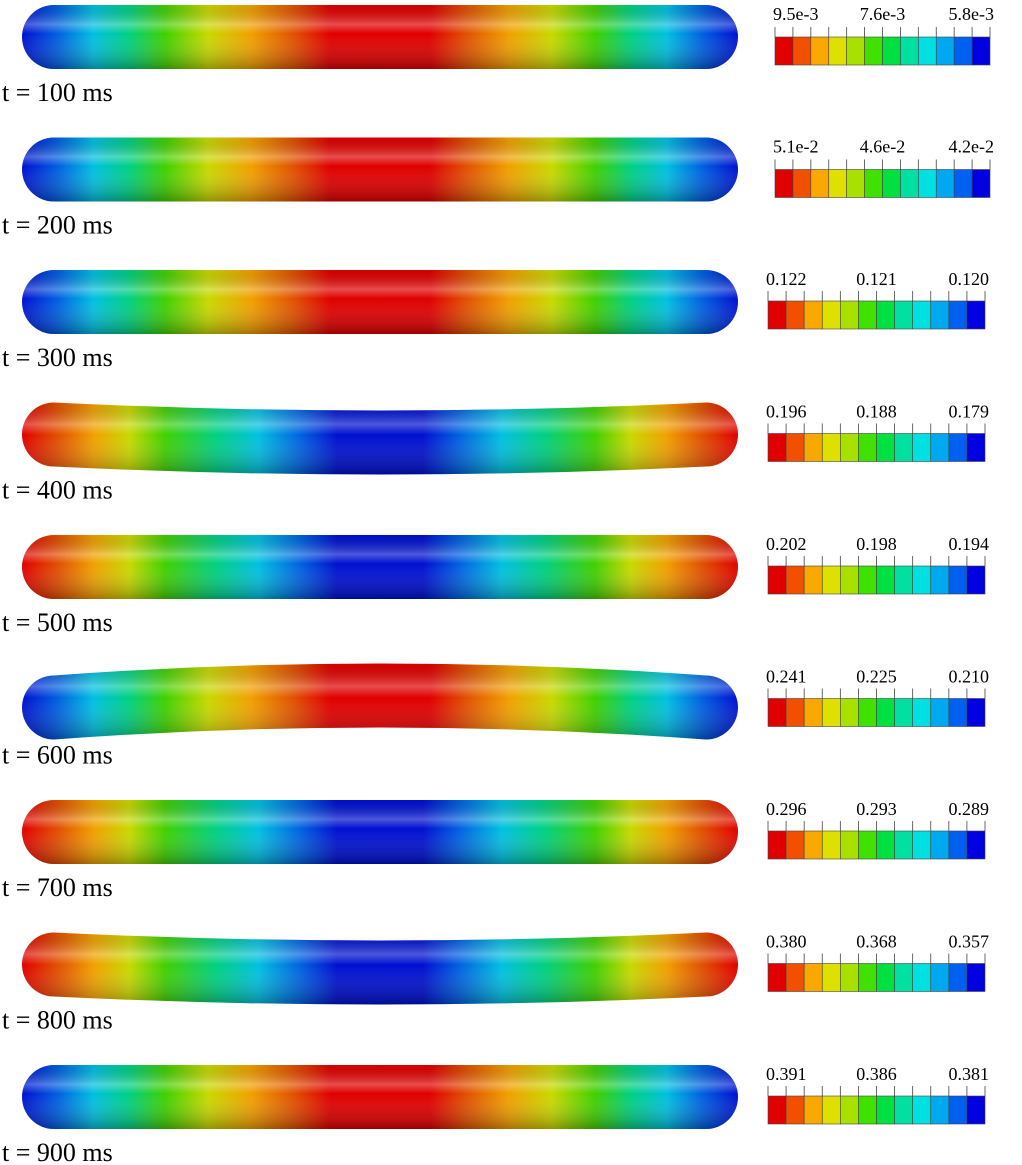 This screenshot has width=1022, height=1165. Describe the element at coordinates (786, 942) in the screenshot. I see `colorbar-label: 0.380` at that location.